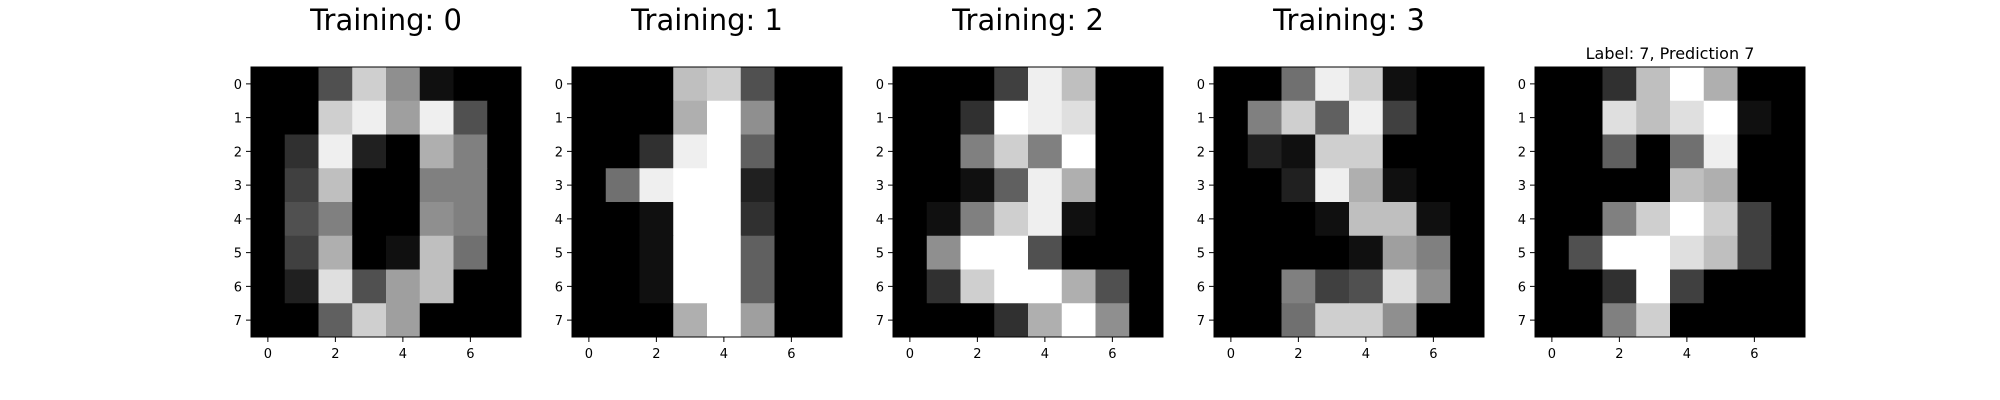  Describe the element at coordinates (1662, 203) in the screenshot. I see `digit-panel-4: Label: 7, Prediction 7 0 1 2 3 4 5 6 7 0 2 4 6` at that location.